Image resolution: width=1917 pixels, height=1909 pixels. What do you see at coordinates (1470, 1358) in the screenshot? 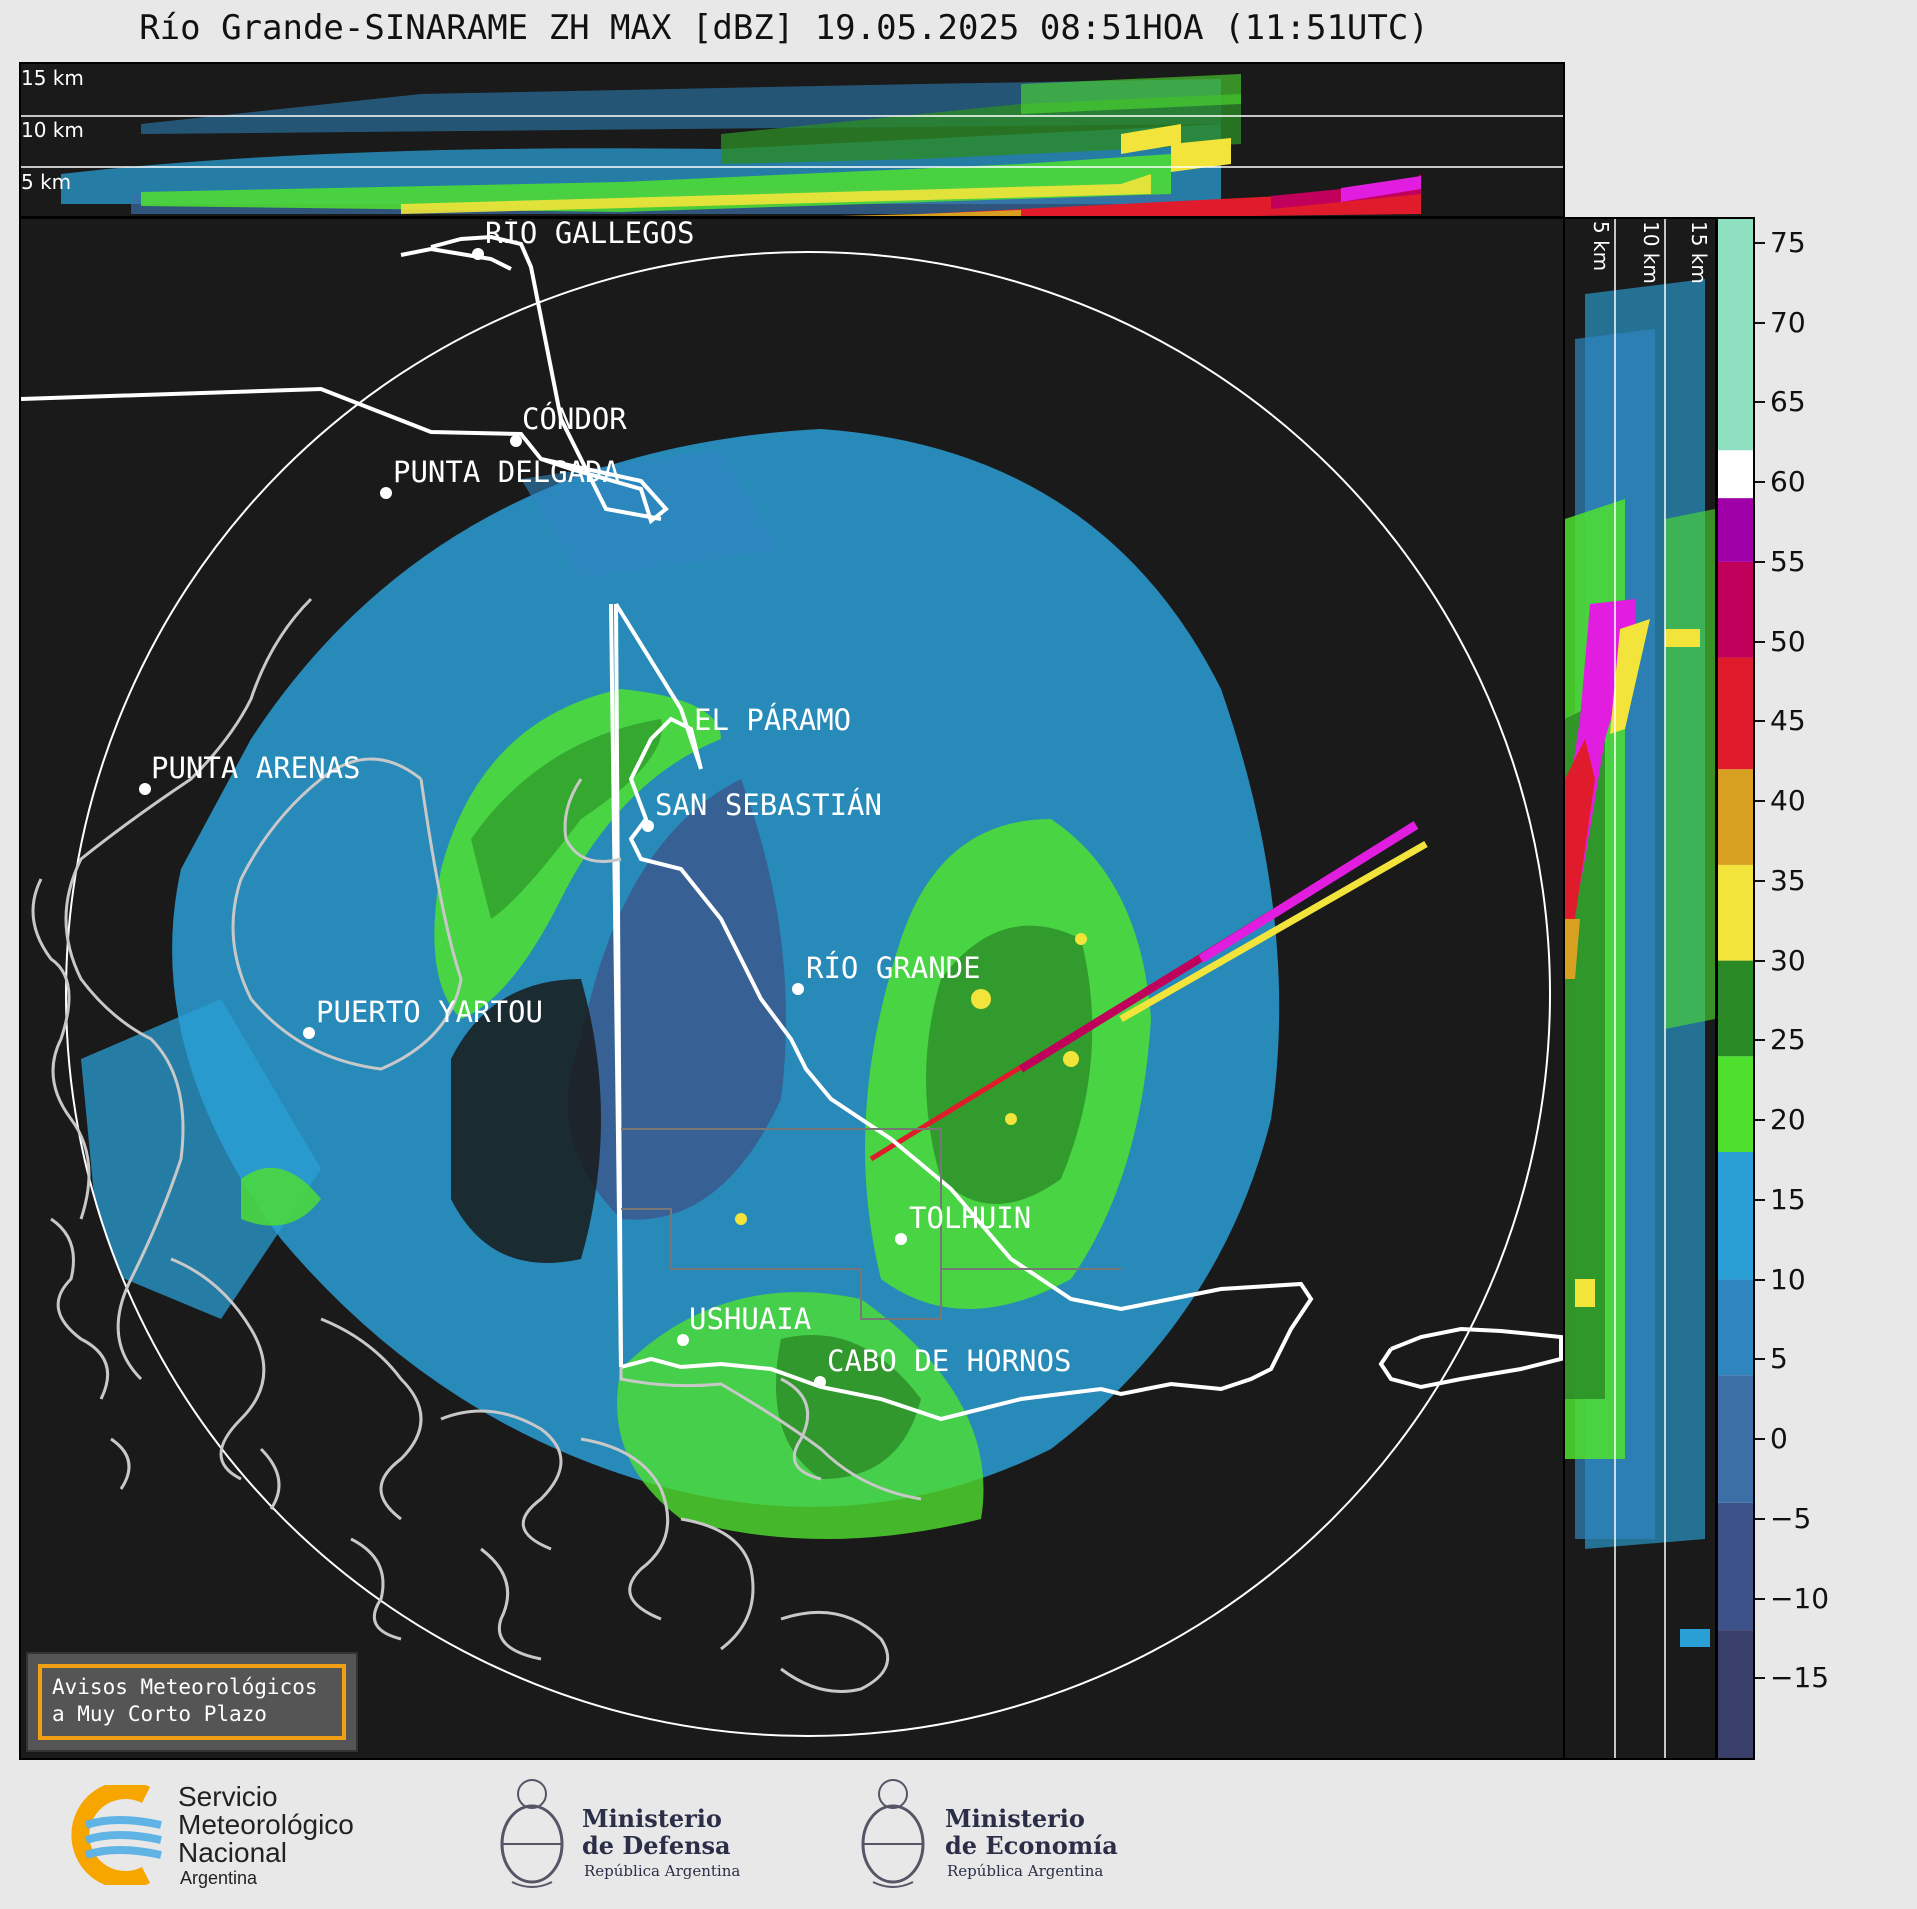
I see `coastline-isla-estados` at bounding box center [1470, 1358].